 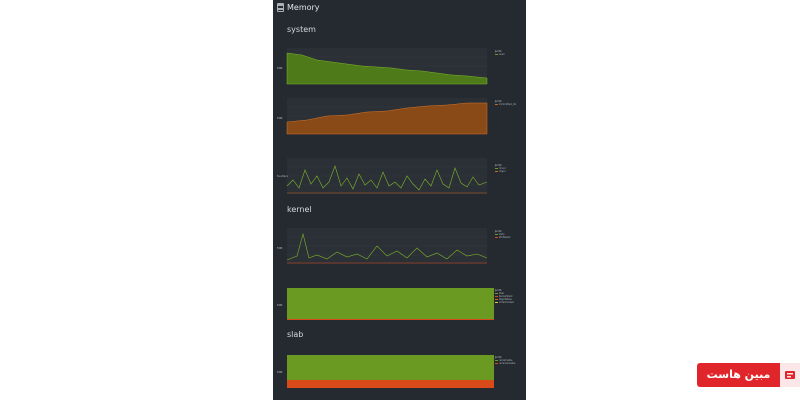 I want to click on badge-text: مبین هاست, so click(x=738, y=374).